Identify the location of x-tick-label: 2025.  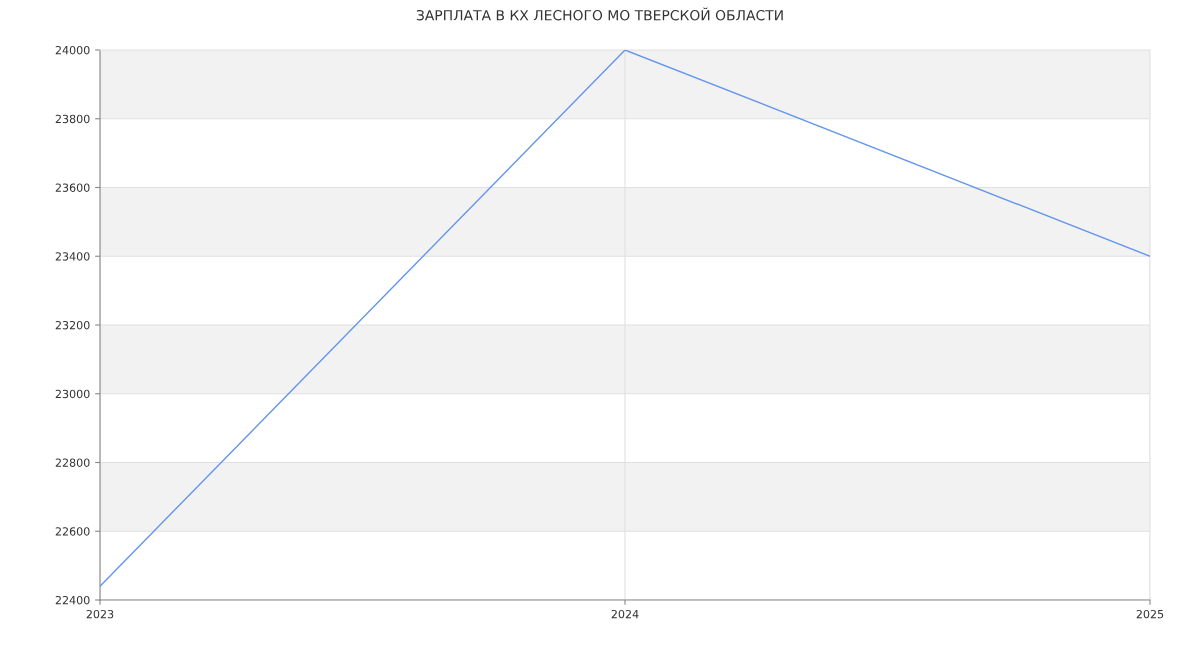
(1150, 614).